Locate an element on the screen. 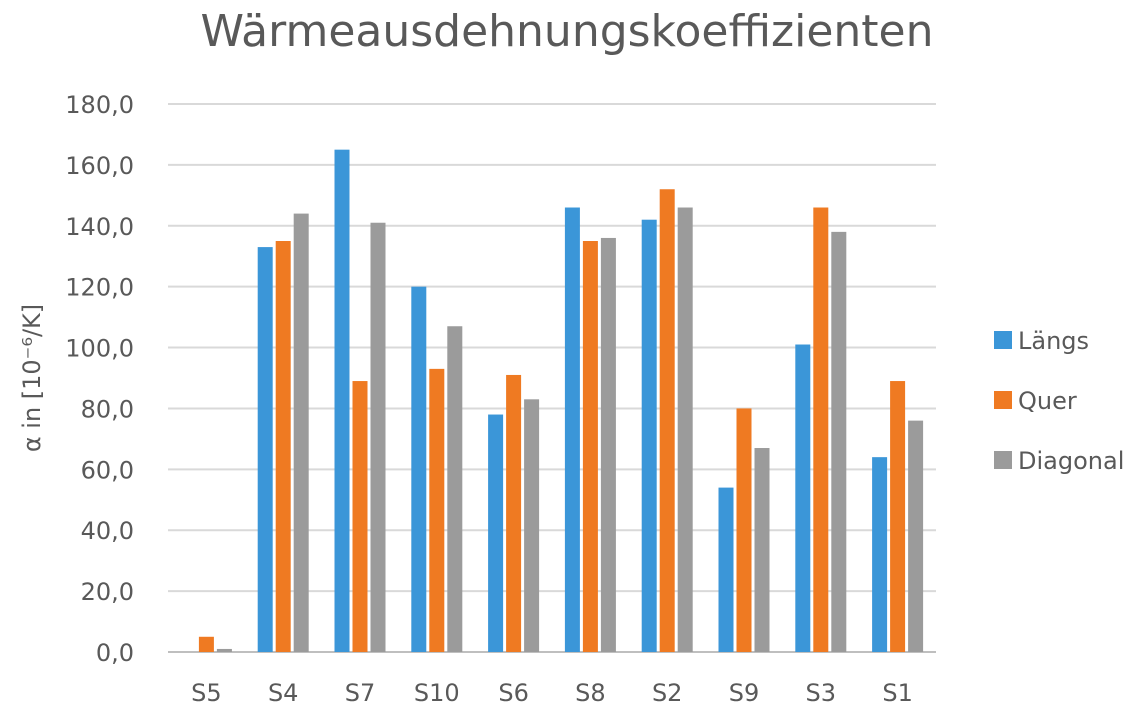 This screenshot has width=1144, height=720. y-tick-label: 0,0 is located at coordinates (115, 653).